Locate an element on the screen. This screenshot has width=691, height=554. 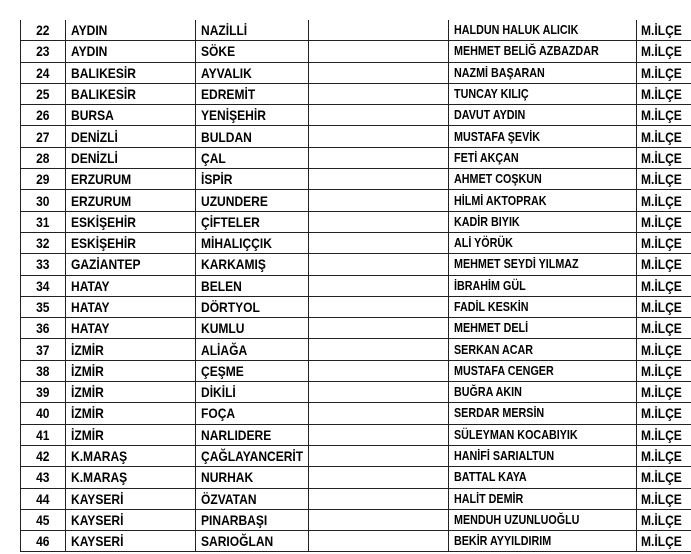
district-cell: NURHAK is located at coordinates (252, 477).